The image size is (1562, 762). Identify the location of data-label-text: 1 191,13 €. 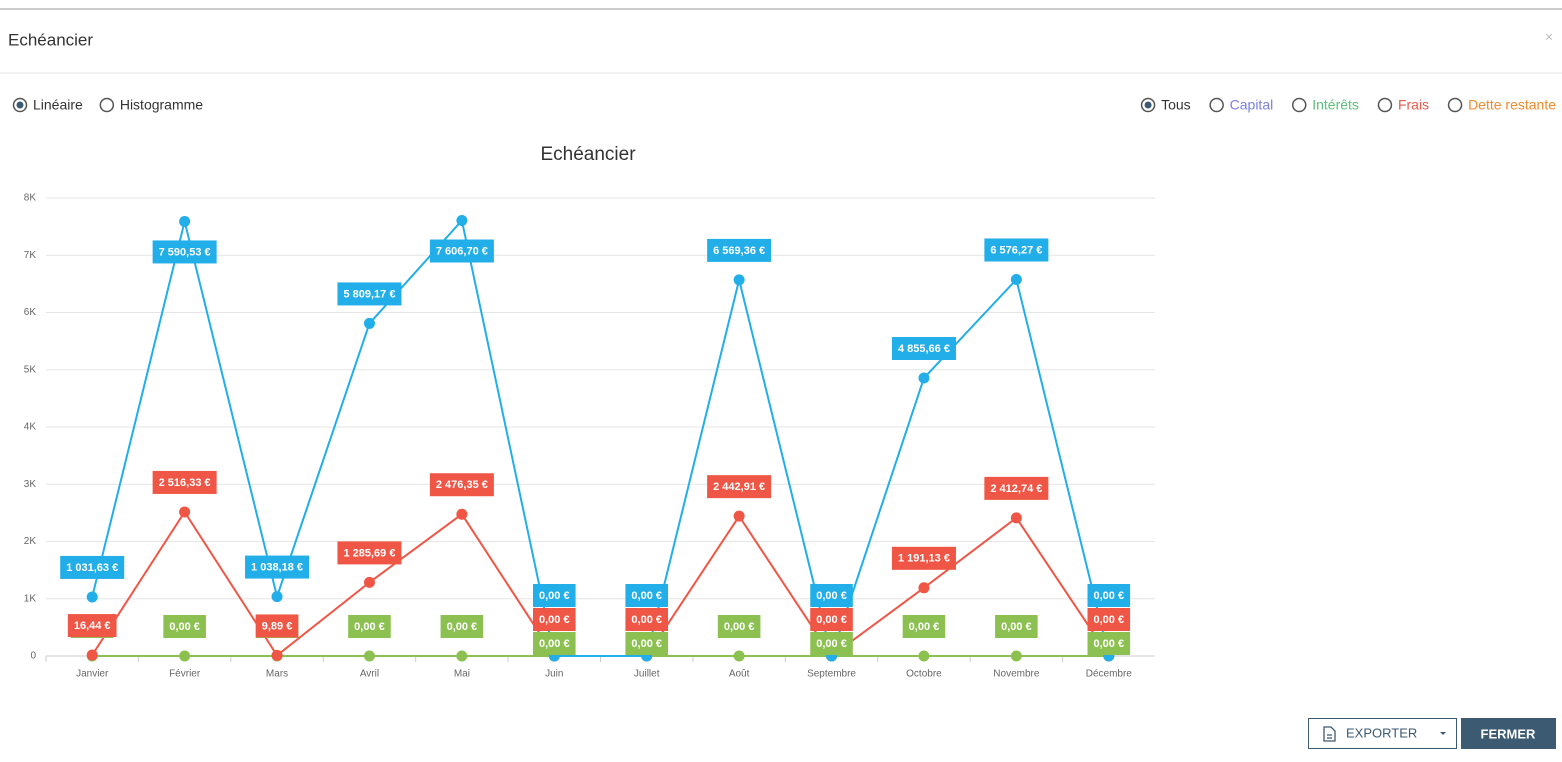
(924, 559).